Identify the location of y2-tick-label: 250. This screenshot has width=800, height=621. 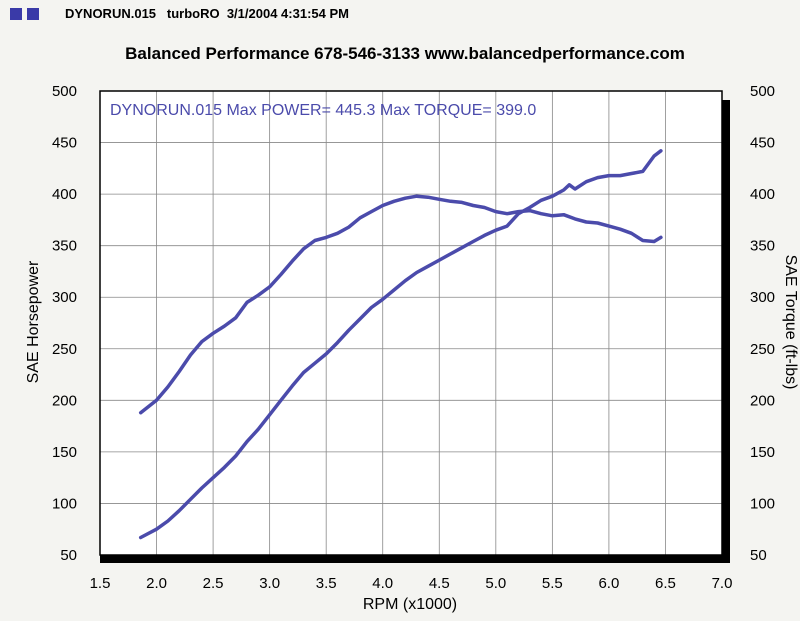
(762, 349).